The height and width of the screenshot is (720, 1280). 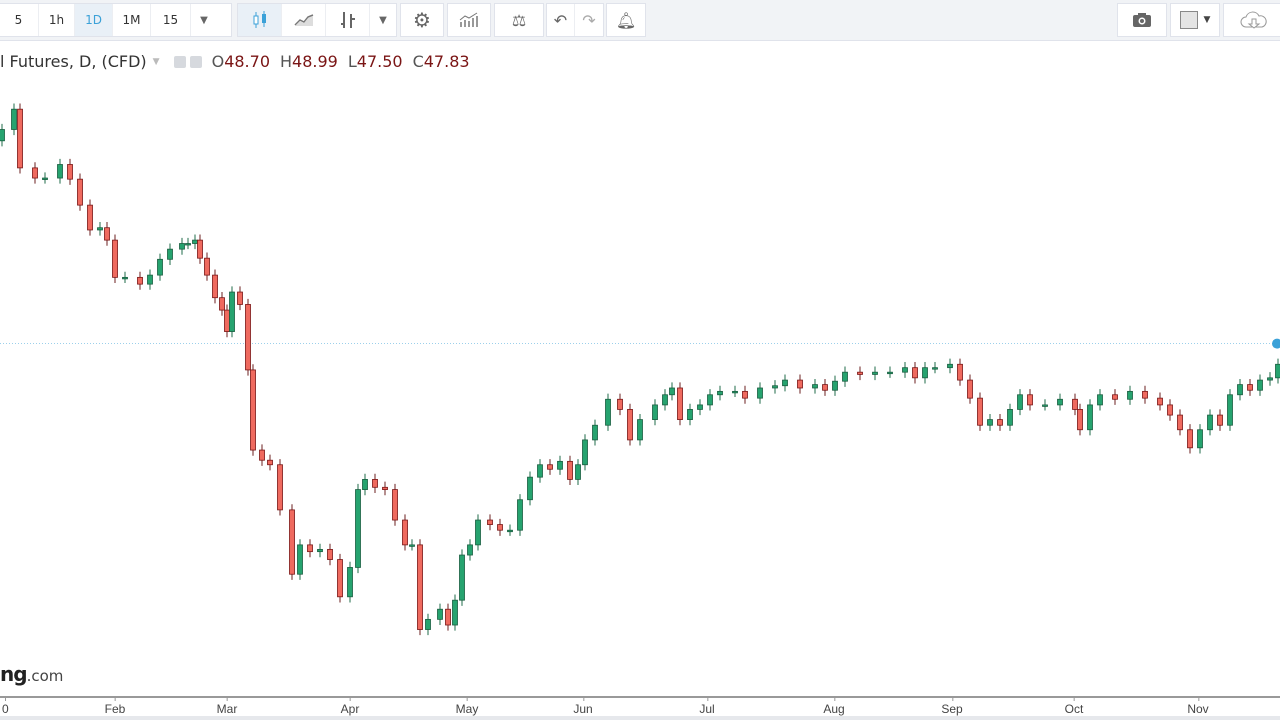 What do you see at coordinates (32, 674) in the screenshot?
I see `watermark-logo: ng.com` at bounding box center [32, 674].